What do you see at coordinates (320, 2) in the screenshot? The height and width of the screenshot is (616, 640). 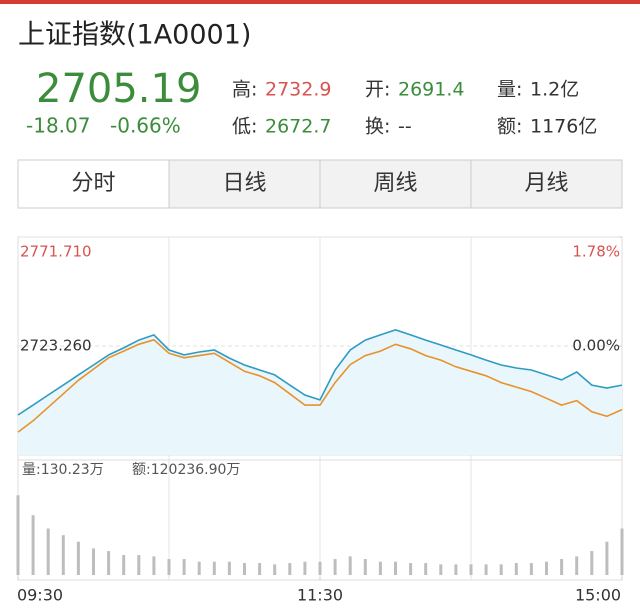 I see `top-bar` at bounding box center [320, 2].